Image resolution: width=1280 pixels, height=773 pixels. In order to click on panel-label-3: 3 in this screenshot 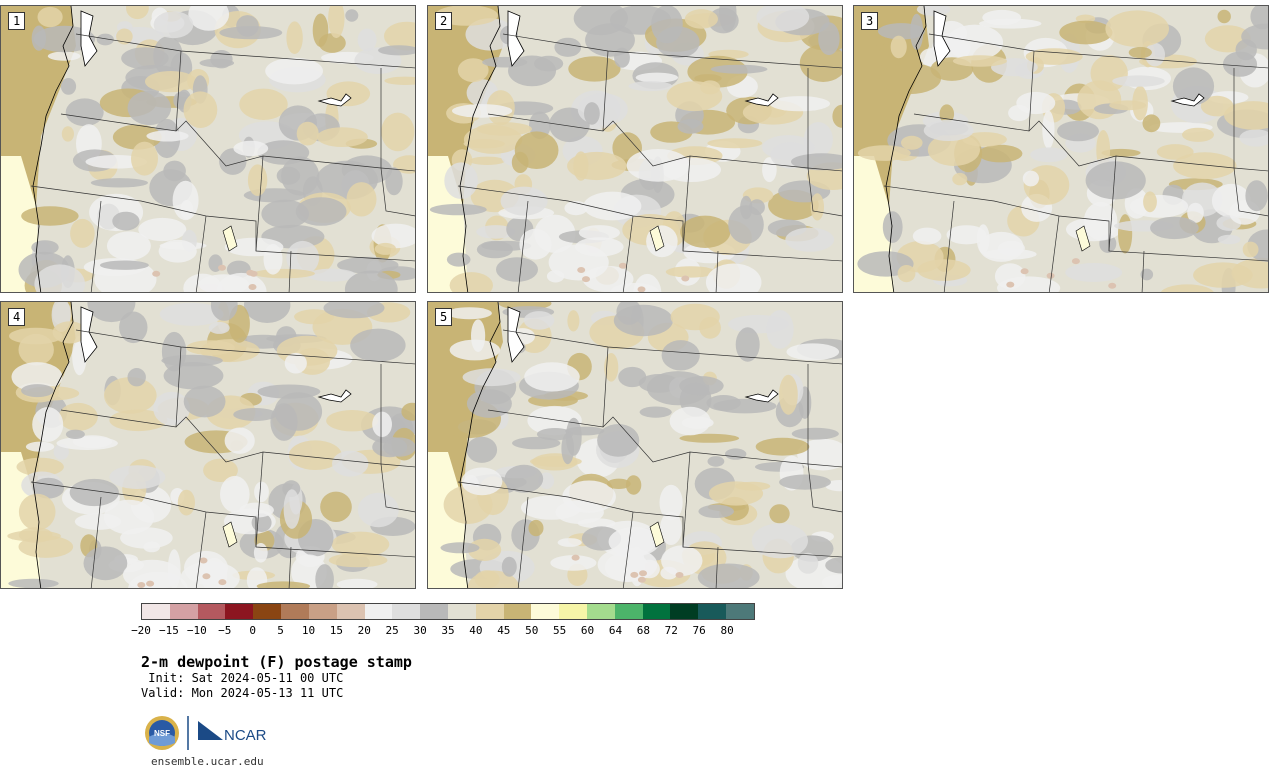, I will do `click(870, 21)`.